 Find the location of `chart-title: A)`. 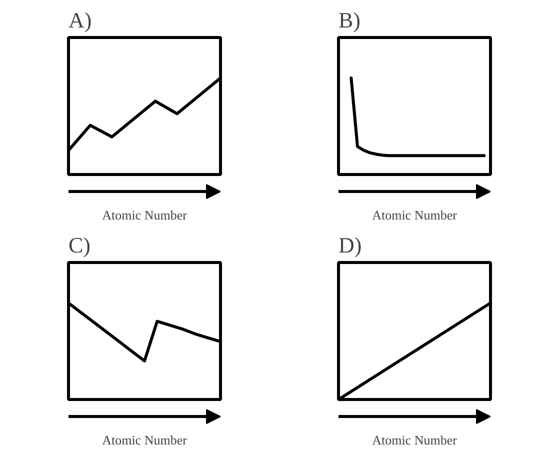

chart-title: A) is located at coordinates (80, 20).